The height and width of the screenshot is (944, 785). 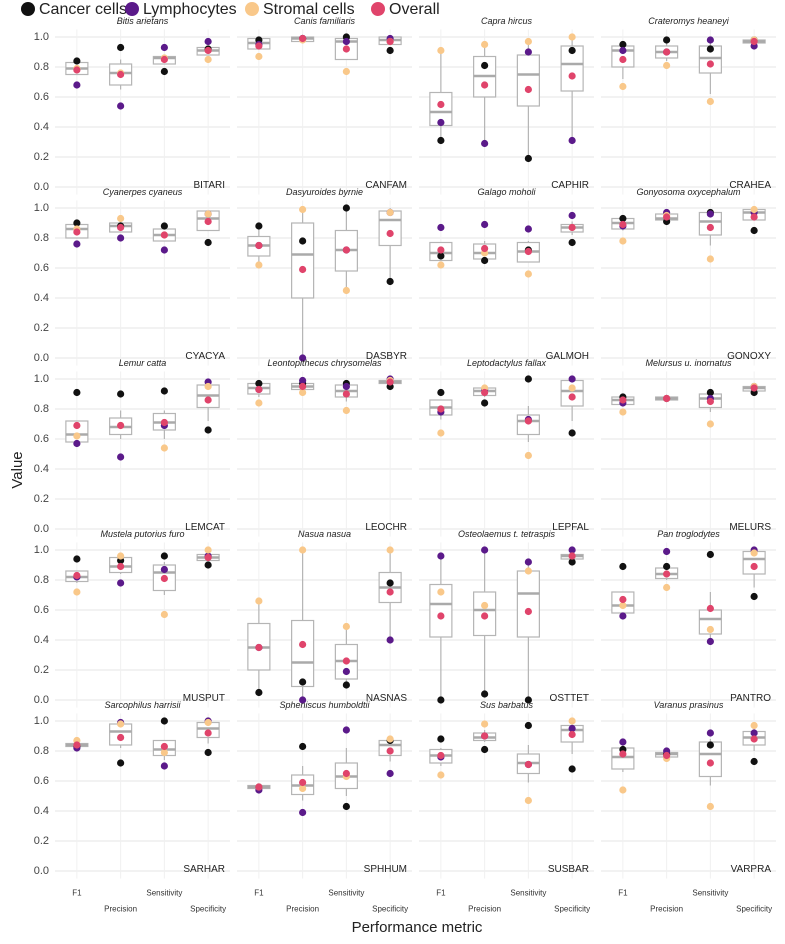 I want to click on panel-title: Cyanerpes cyaneus, so click(x=143, y=192).